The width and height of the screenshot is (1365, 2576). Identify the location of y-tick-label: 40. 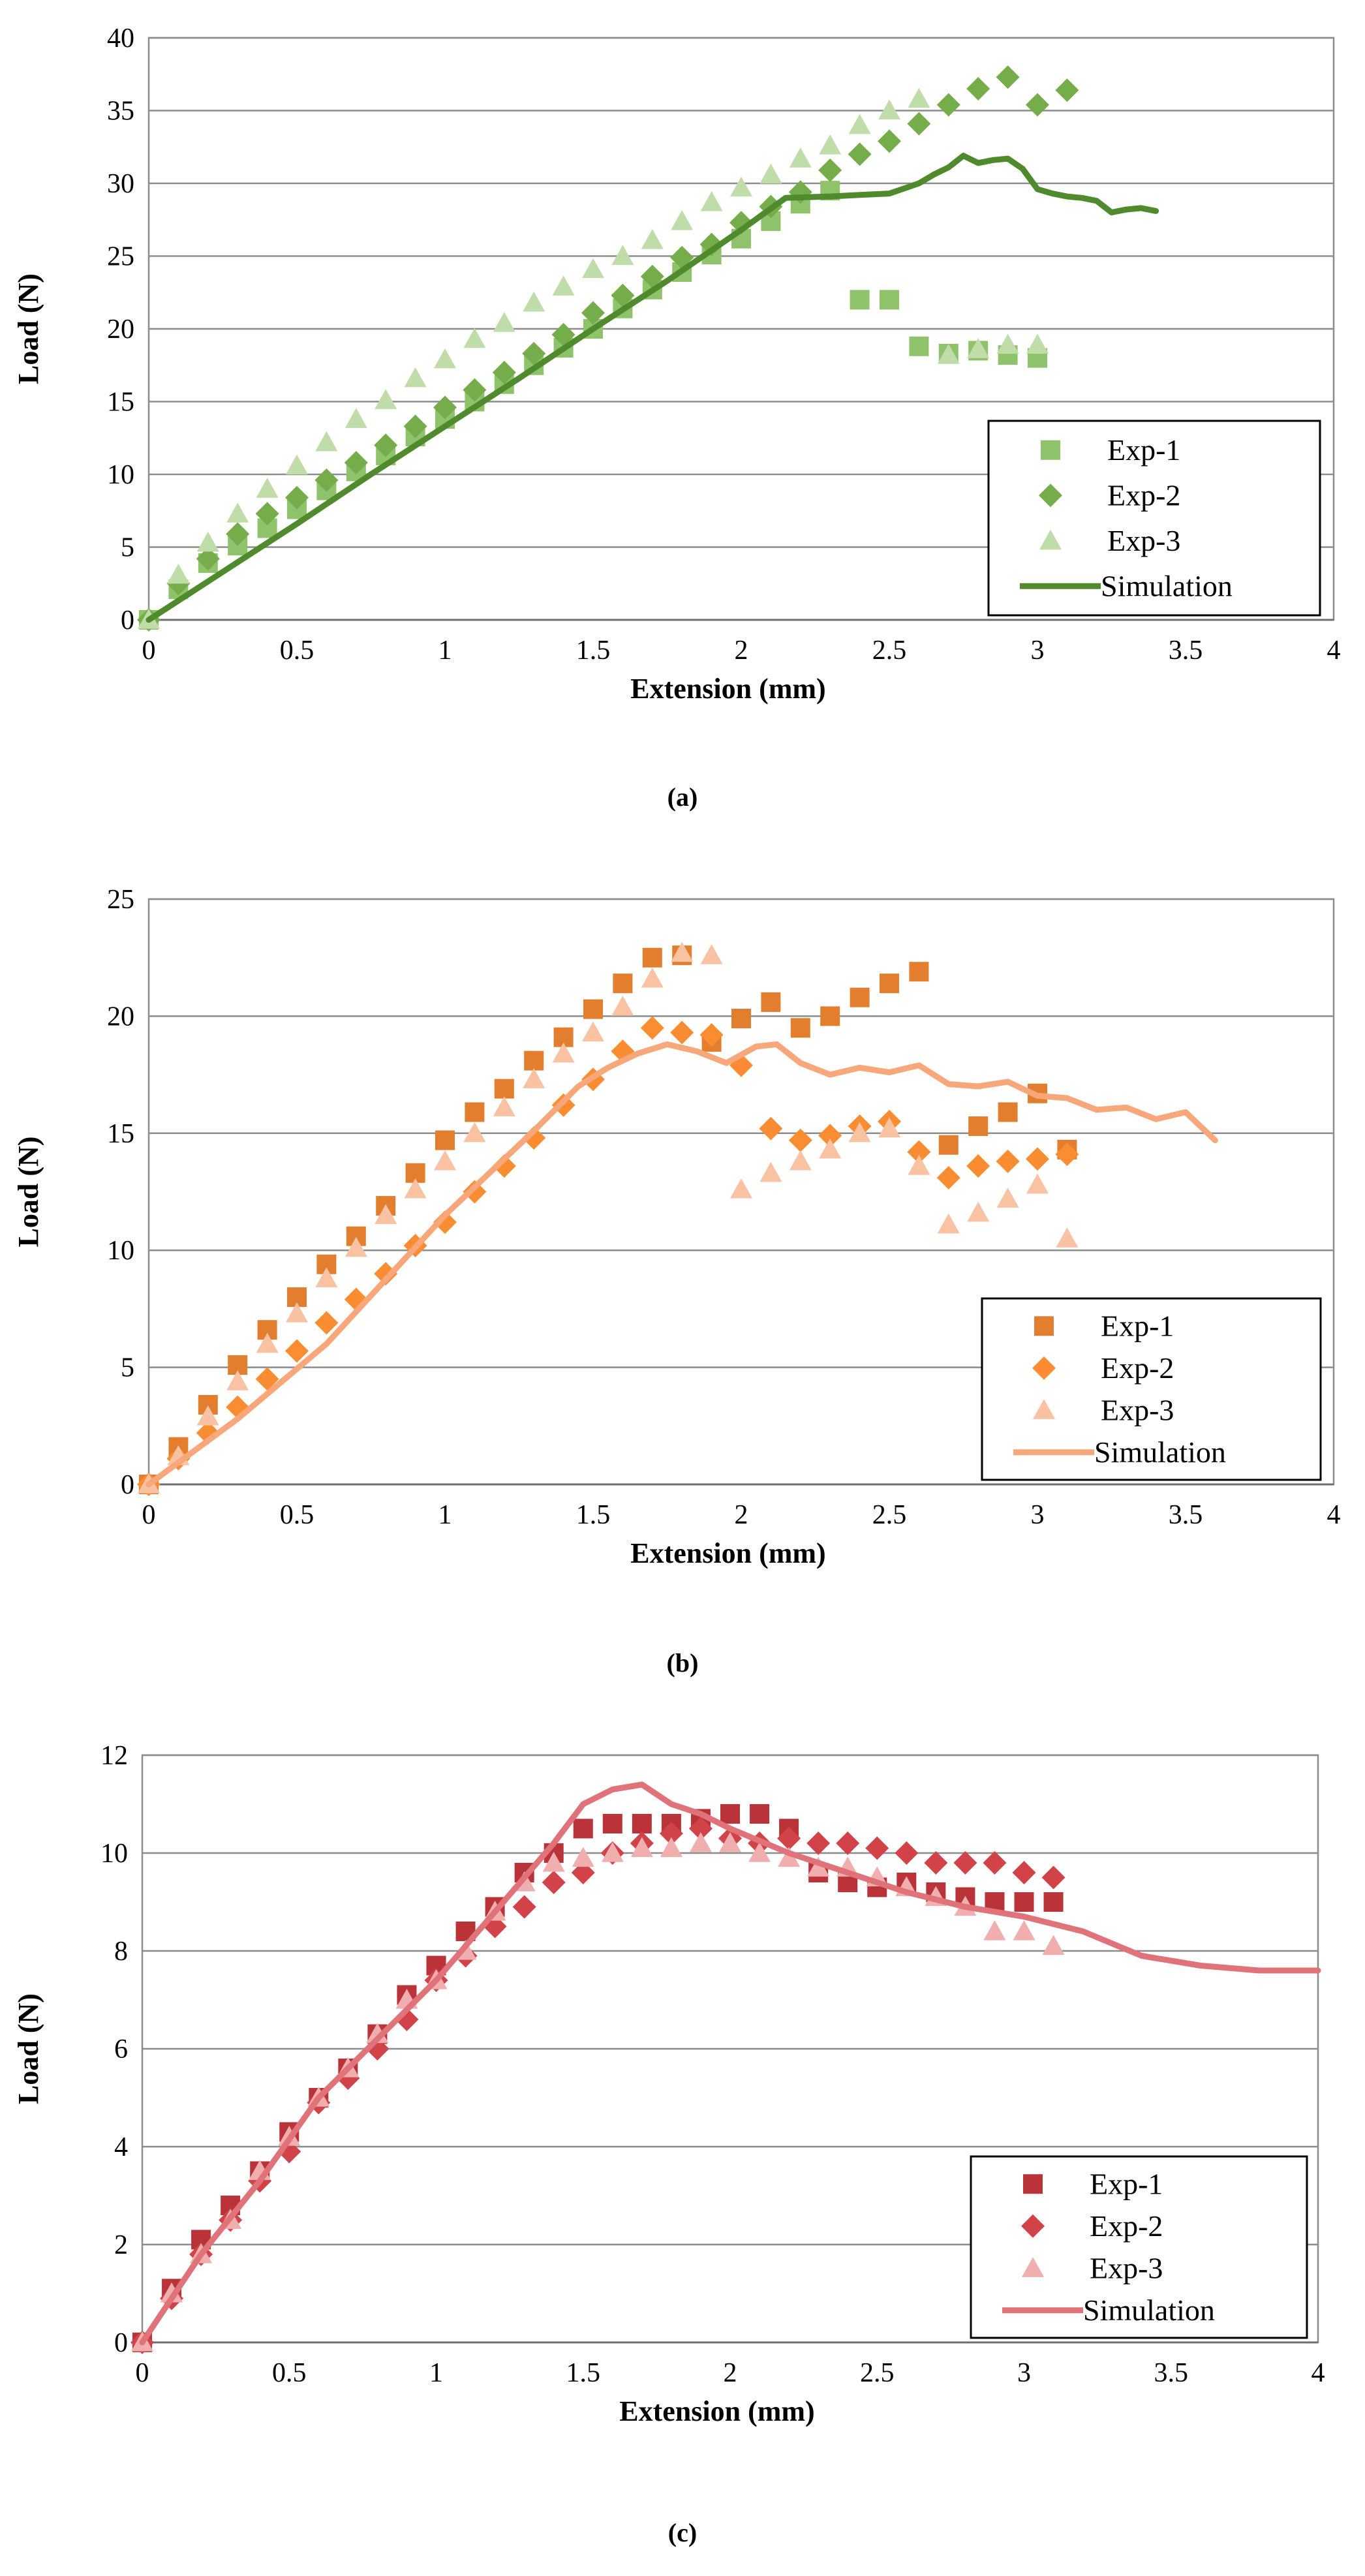
(121, 38).